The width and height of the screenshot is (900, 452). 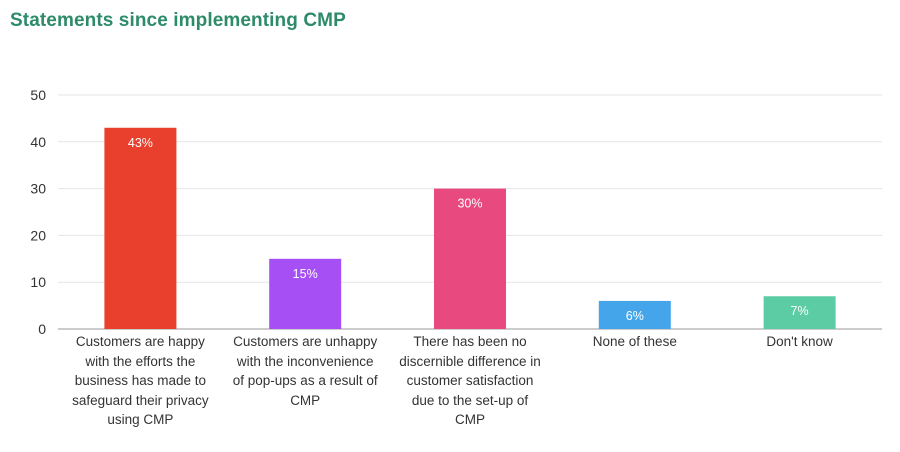 What do you see at coordinates (469, 204) in the screenshot?
I see `data-label: 30%` at bounding box center [469, 204].